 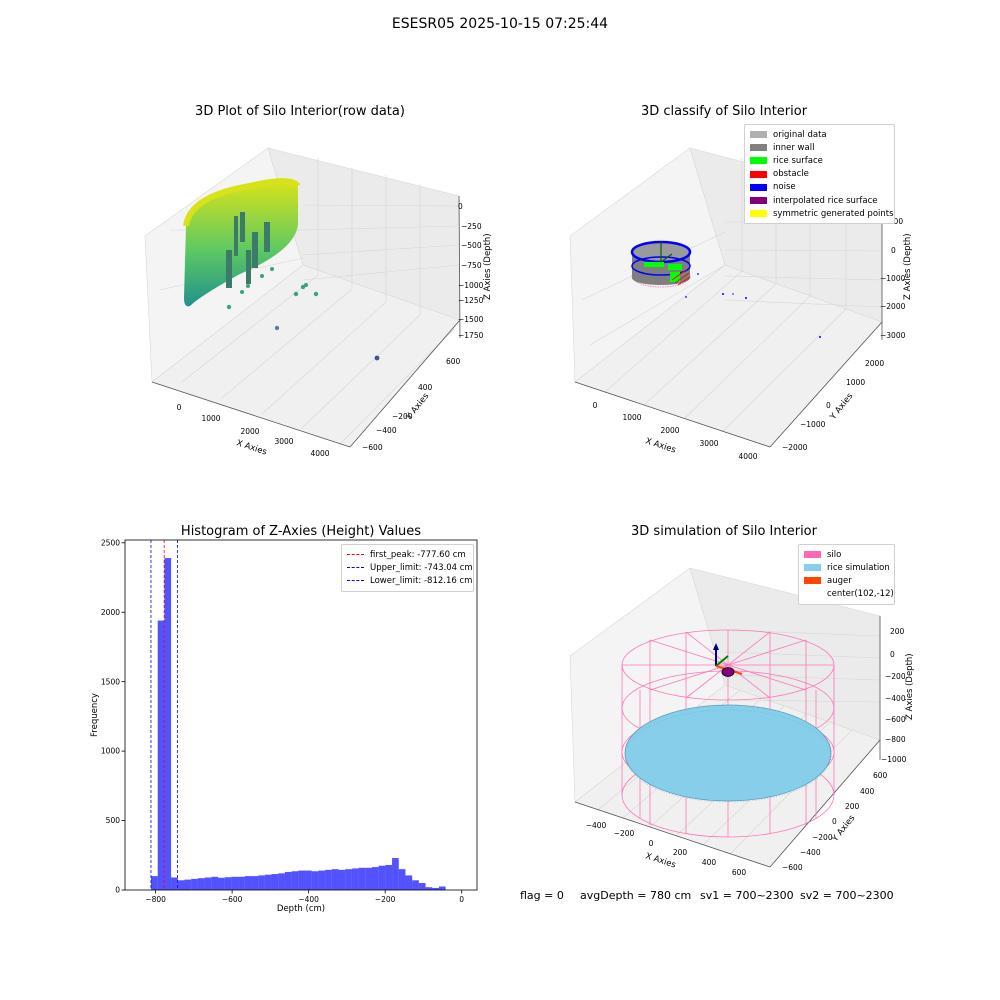 I want to click on sv1-status: sv1 = 700~2300, so click(x=747, y=895).